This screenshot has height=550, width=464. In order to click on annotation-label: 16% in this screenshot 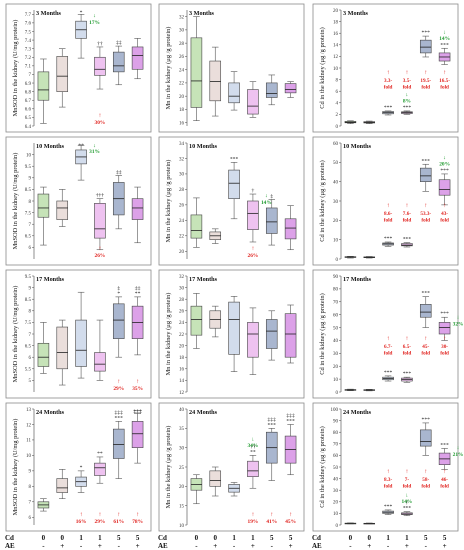, I will do `click(81, 522)`.